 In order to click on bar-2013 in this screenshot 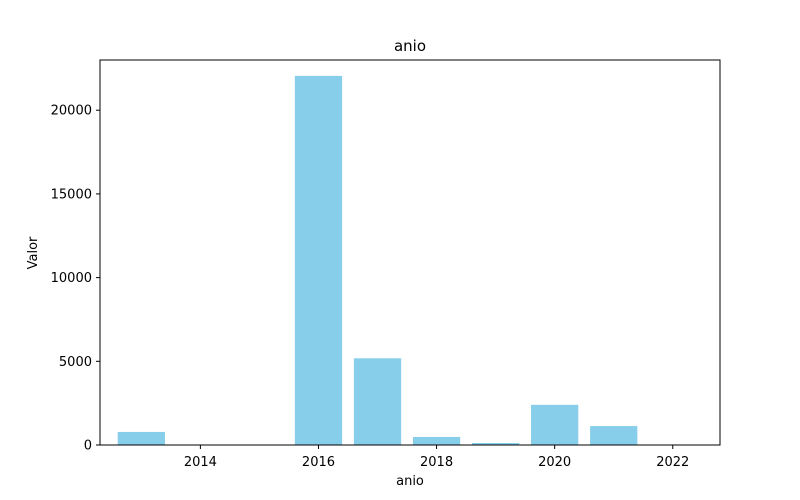, I will do `click(141, 438)`.